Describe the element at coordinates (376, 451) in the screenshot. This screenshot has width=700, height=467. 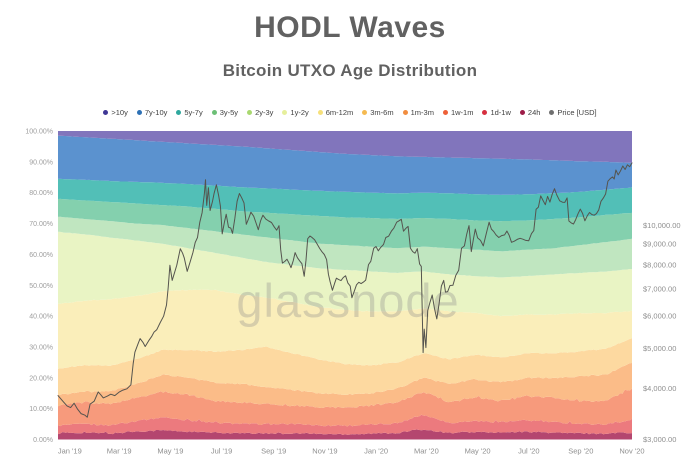
I see `x-axis-tick-label: Jan '20` at that location.